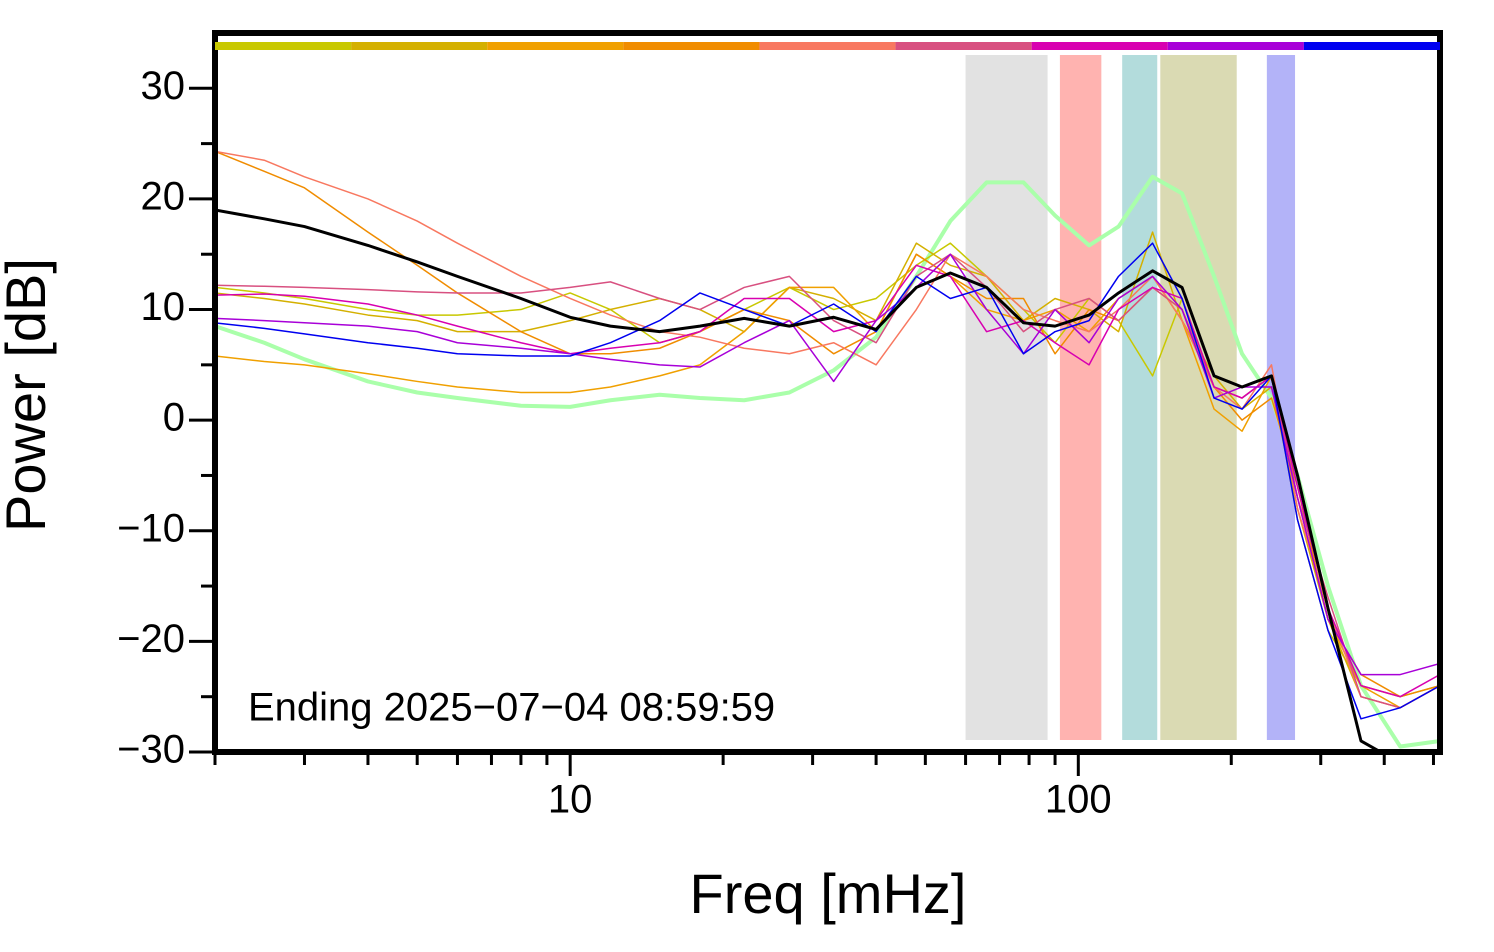 The width and height of the screenshot is (1494, 952). Describe the element at coordinates (163, 196) in the screenshot. I see `y-tick-label: 20` at that location.